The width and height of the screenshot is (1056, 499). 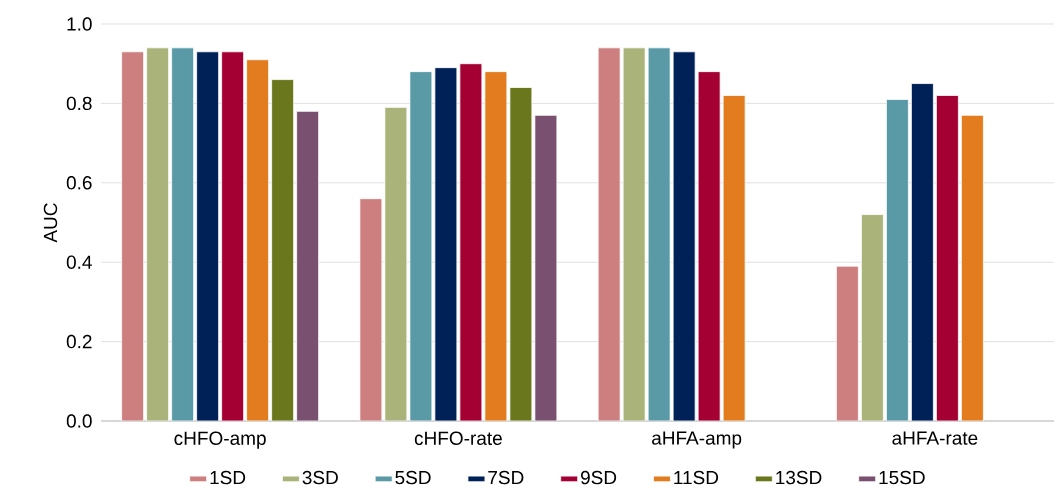 I want to click on legend-label: 9SD, so click(x=598, y=477).